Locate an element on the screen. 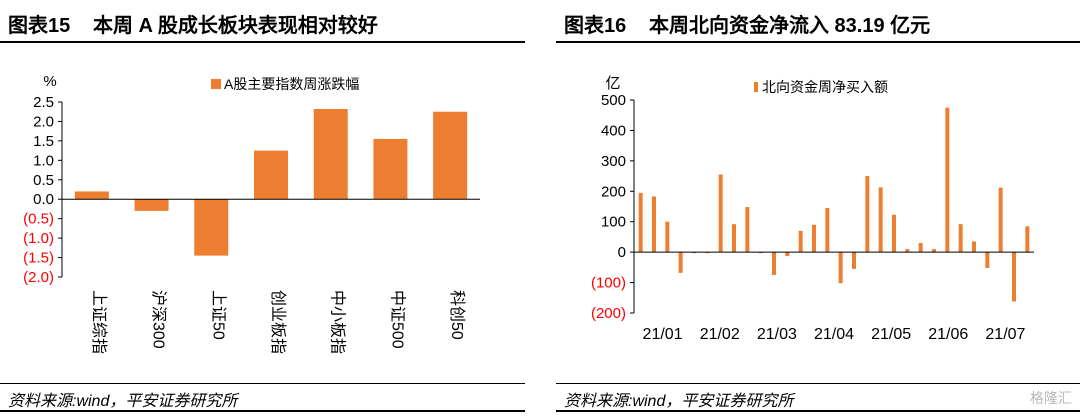  figure-16-header: 图表16 本周北向资金净流入 83.19 亿元 is located at coordinates (818, 21).